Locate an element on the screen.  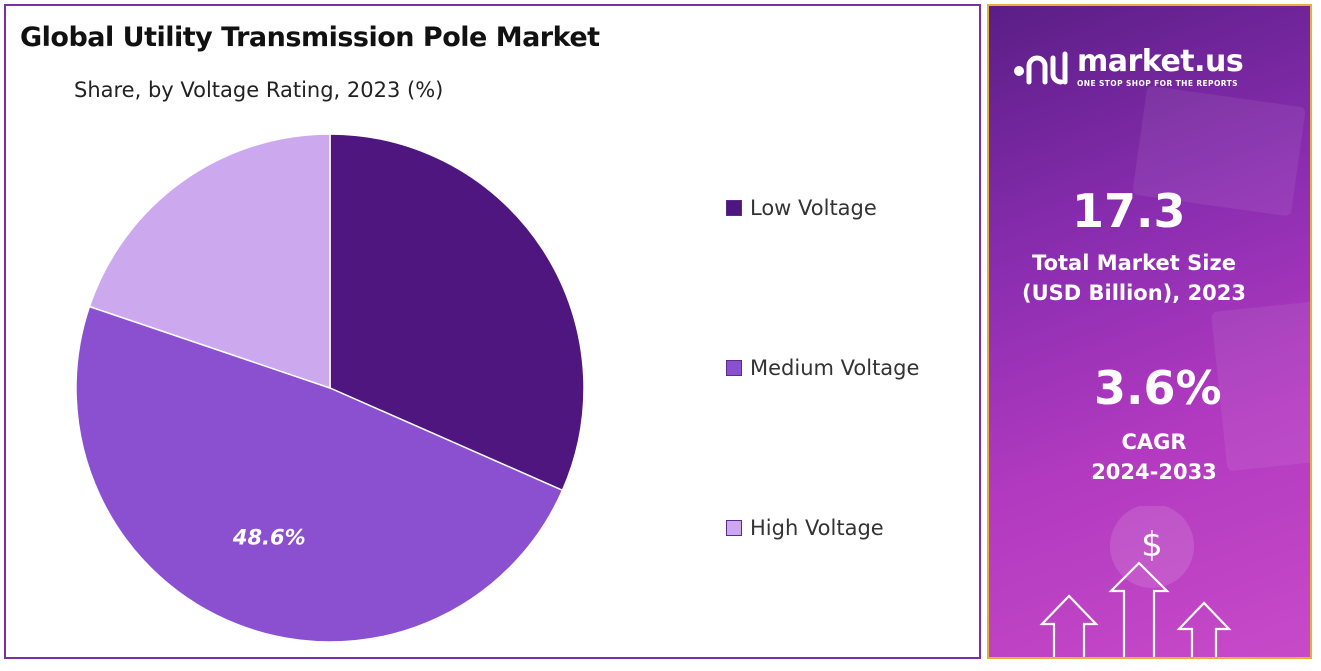
market-size-label-line1: Total Market Size is located at coordinates (1134, 263).